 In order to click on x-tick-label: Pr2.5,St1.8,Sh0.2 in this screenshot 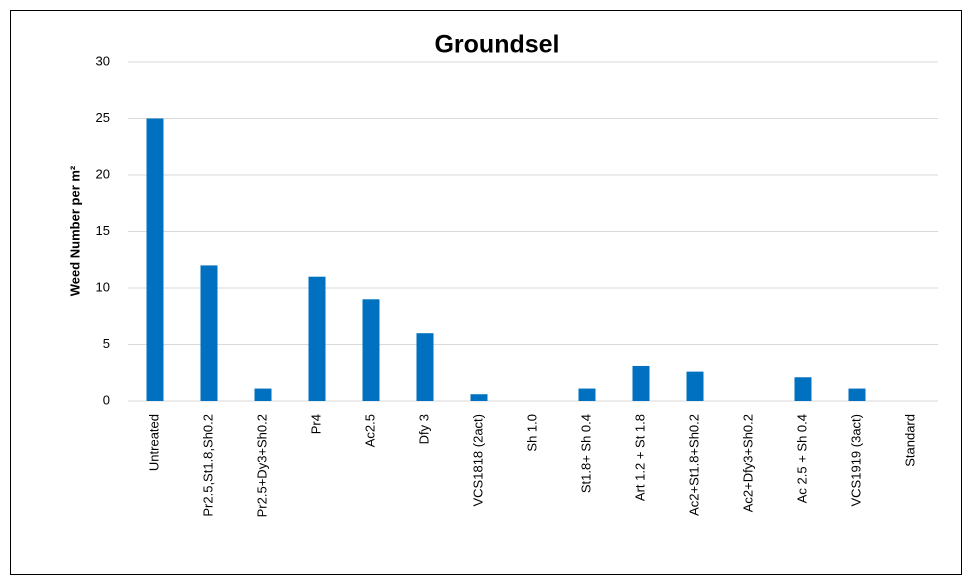, I will do `click(207, 465)`.